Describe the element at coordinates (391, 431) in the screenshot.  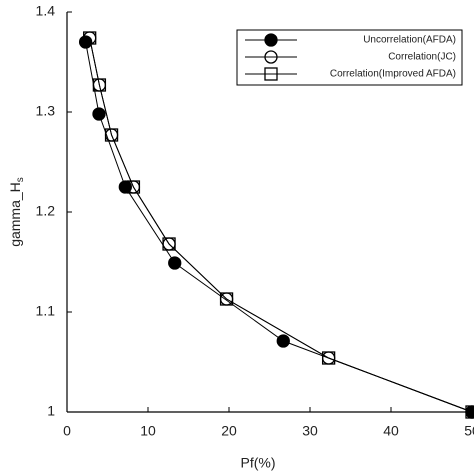
I see `x-tick-label: 40` at that location.